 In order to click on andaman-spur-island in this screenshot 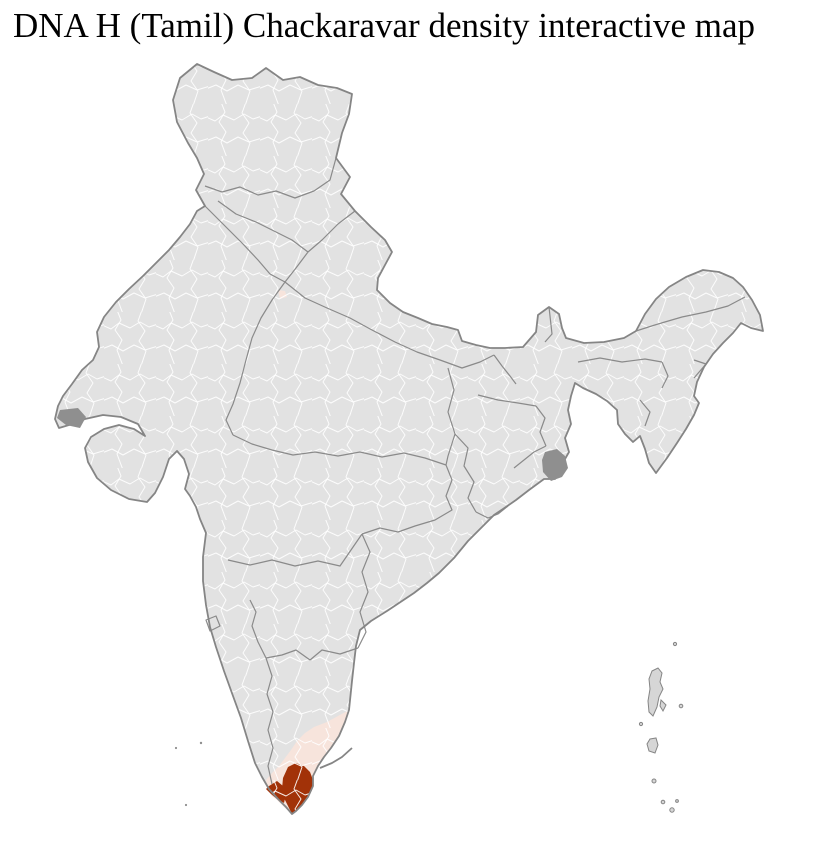, I will do `click(663, 705)`.